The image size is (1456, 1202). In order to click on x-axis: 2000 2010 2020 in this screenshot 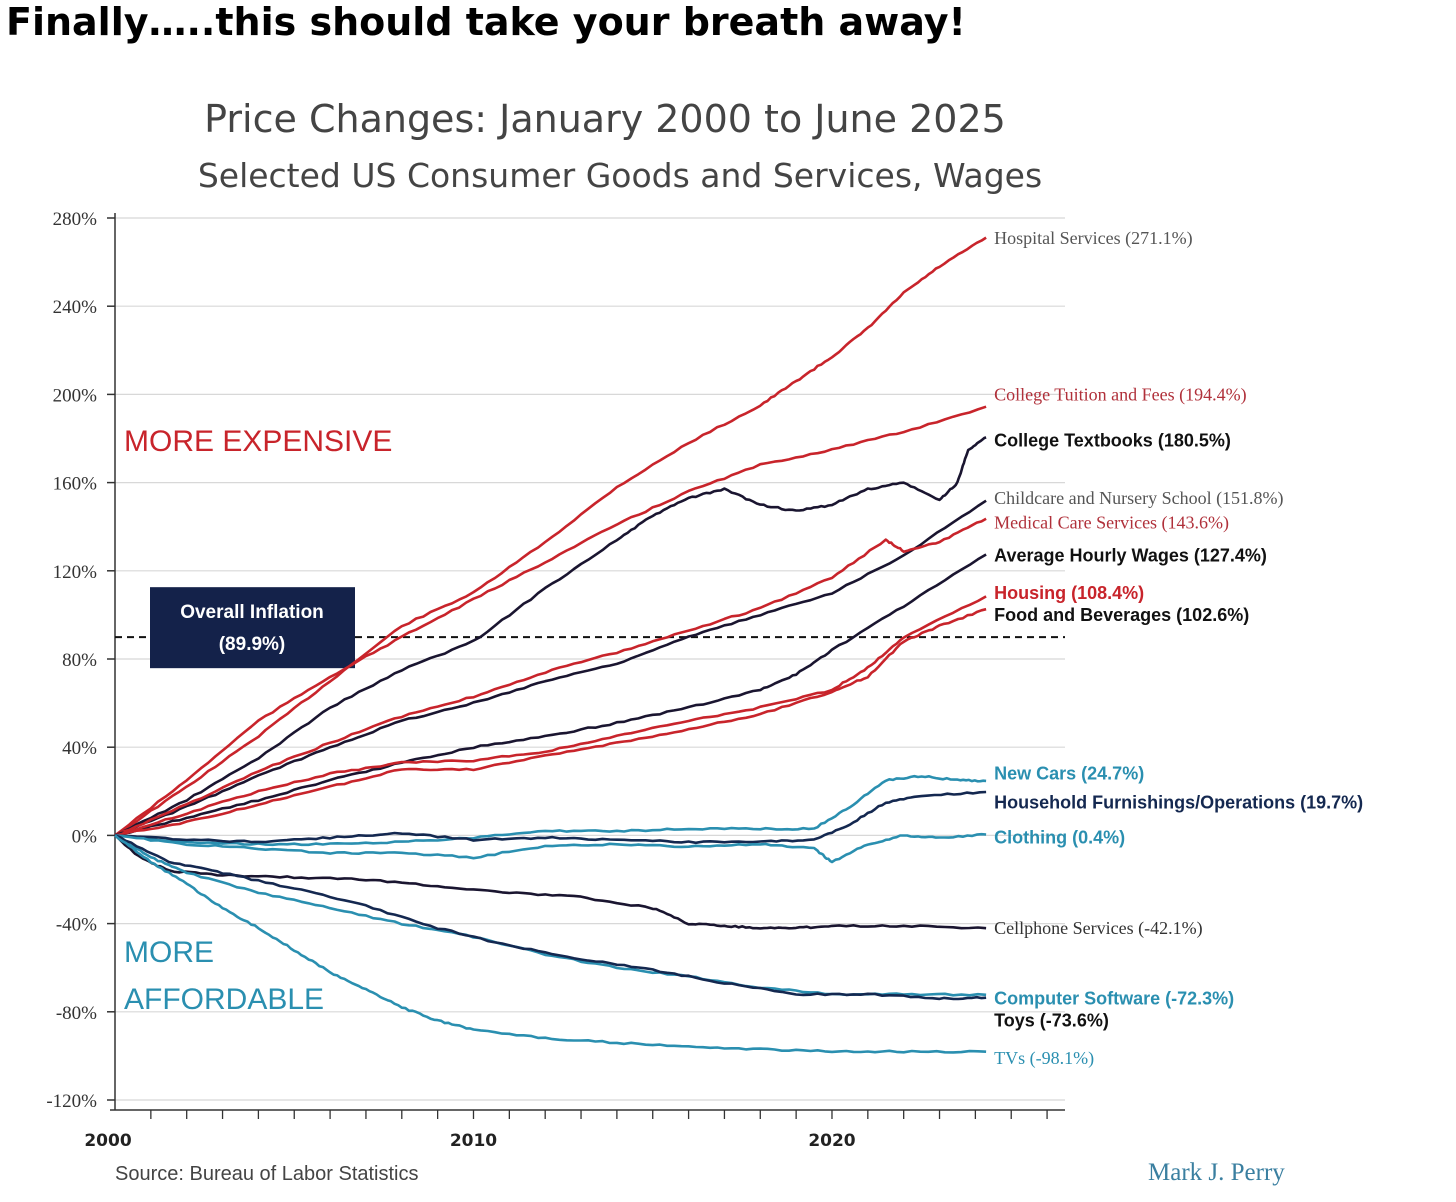, I will do `click(574, 1130)`.